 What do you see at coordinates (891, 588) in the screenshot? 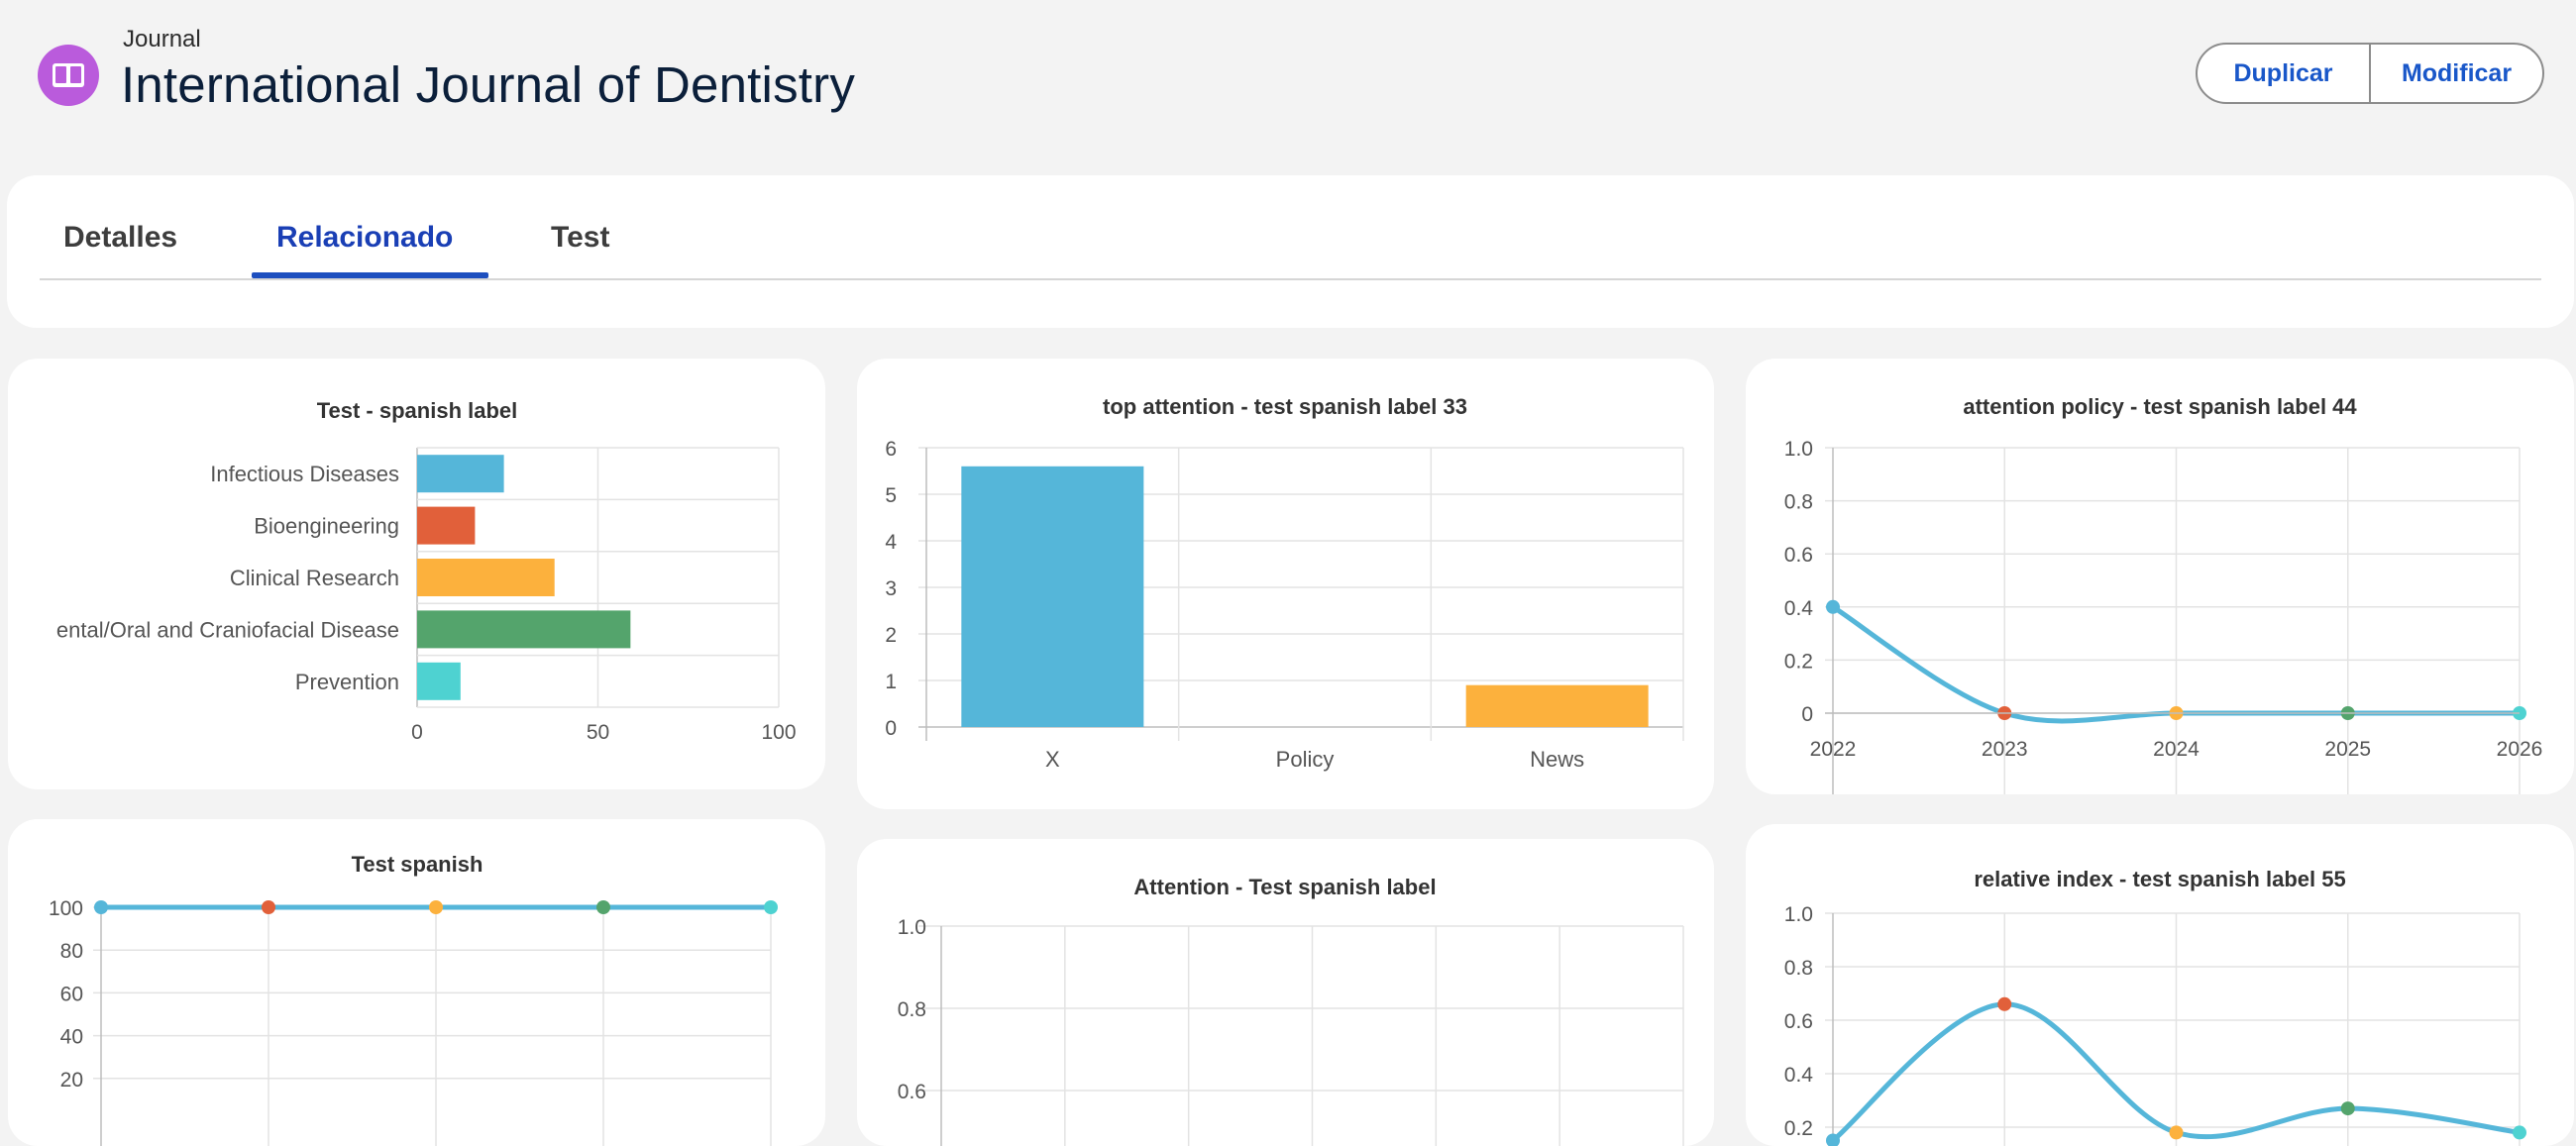
I see `y-tick-label: 3` at bounding box center [891, 588].